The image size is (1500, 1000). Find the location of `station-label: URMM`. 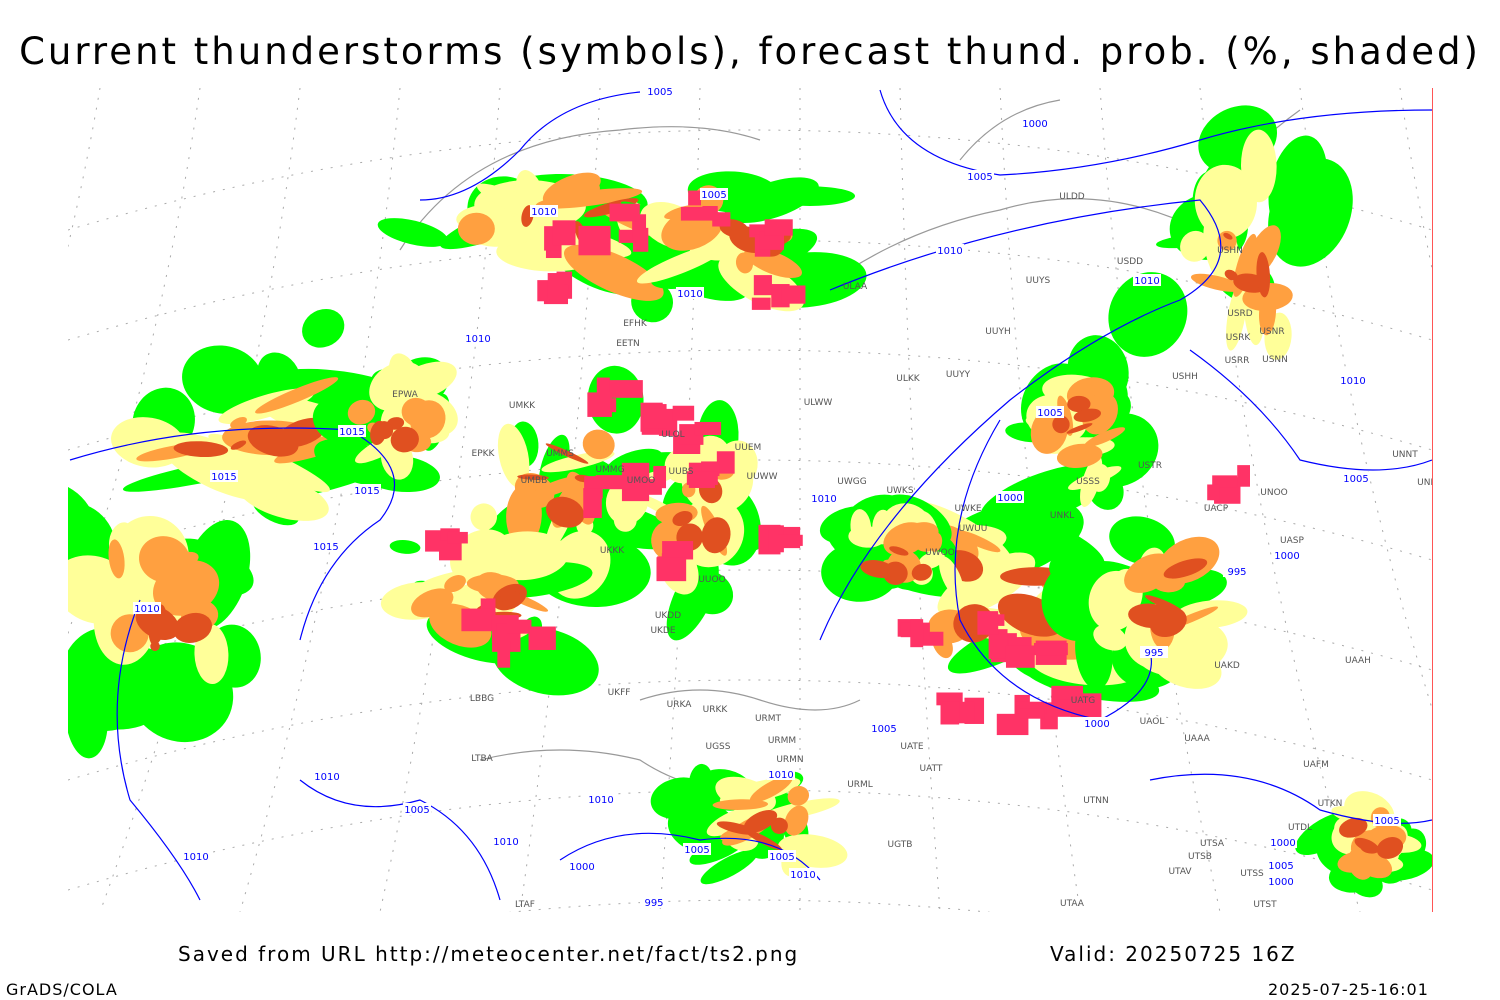

station-label: URMM is located at coordinates (782, 741).